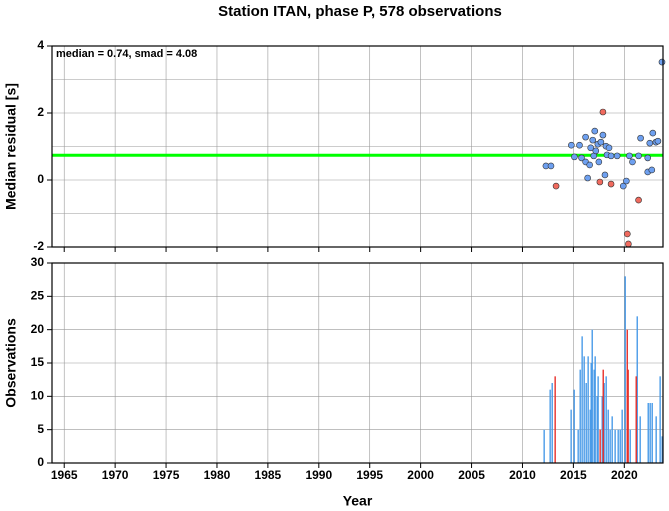 The image size is (669, 511). I want to click on y-axis-label: Observations, so click(11, 363).